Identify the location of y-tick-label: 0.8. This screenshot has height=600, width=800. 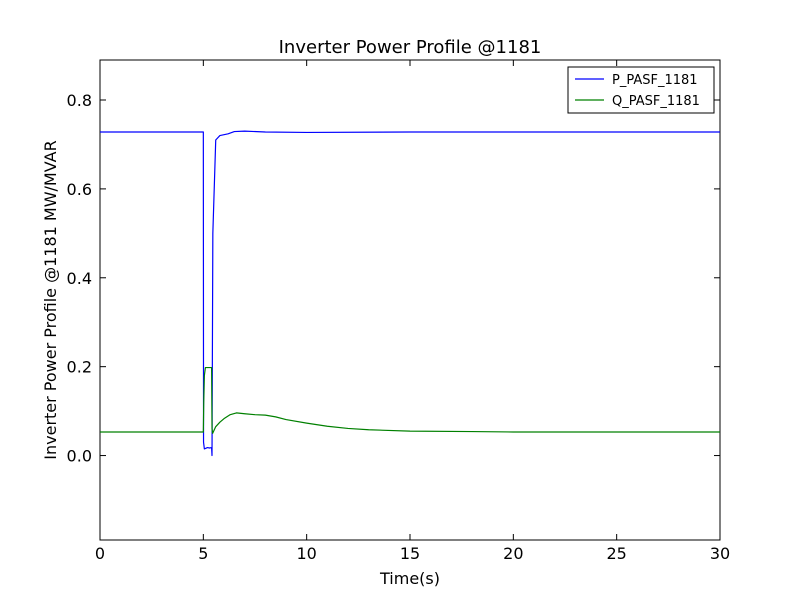
(79, 100).